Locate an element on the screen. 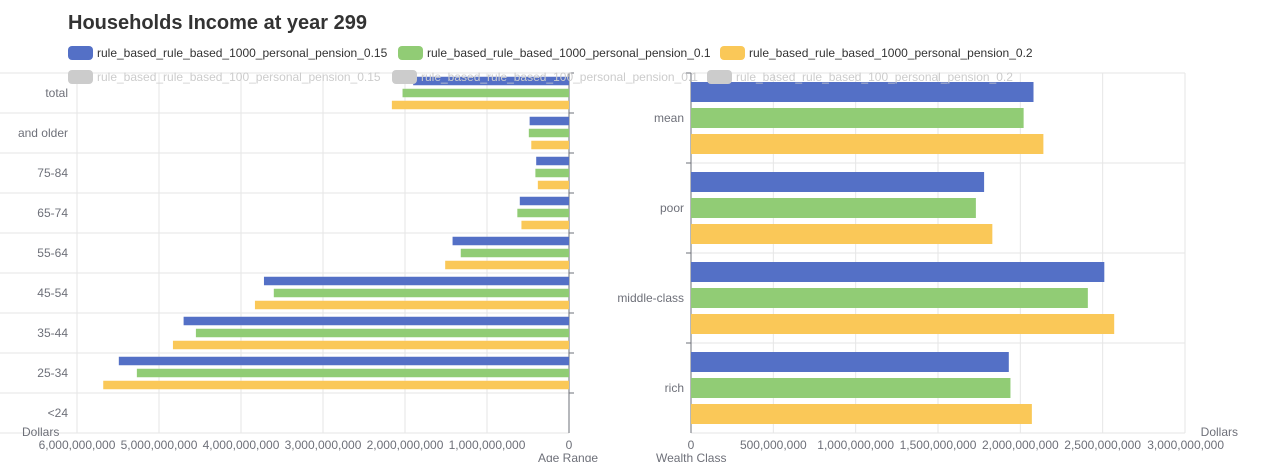  y-tick-label: 75-84 is located at coordinates (52, 173).